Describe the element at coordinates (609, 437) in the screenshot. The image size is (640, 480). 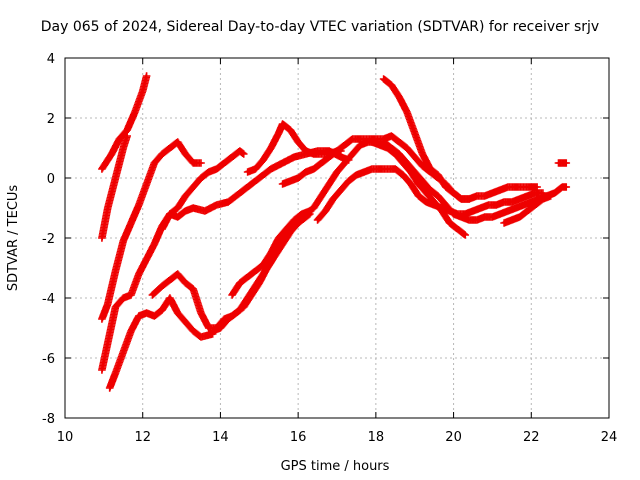
I see `x-tick-label: 24` at that location.